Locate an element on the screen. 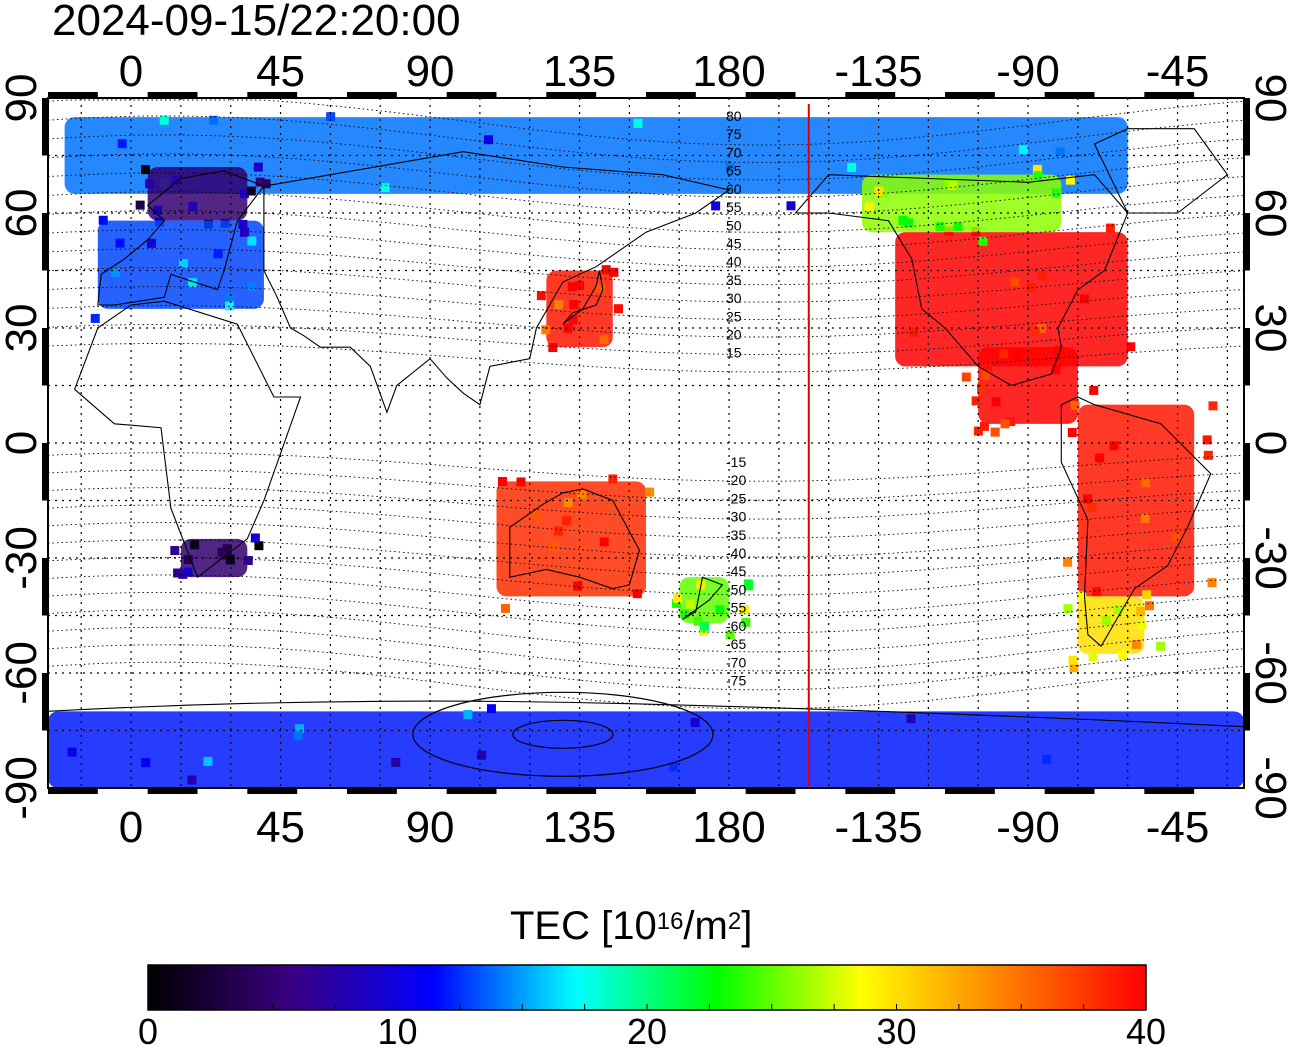 Image resolution: width=1294 pixels, height=1057 pixels. y-tick-label-right: 30 is located at coordinates (1270, 328).